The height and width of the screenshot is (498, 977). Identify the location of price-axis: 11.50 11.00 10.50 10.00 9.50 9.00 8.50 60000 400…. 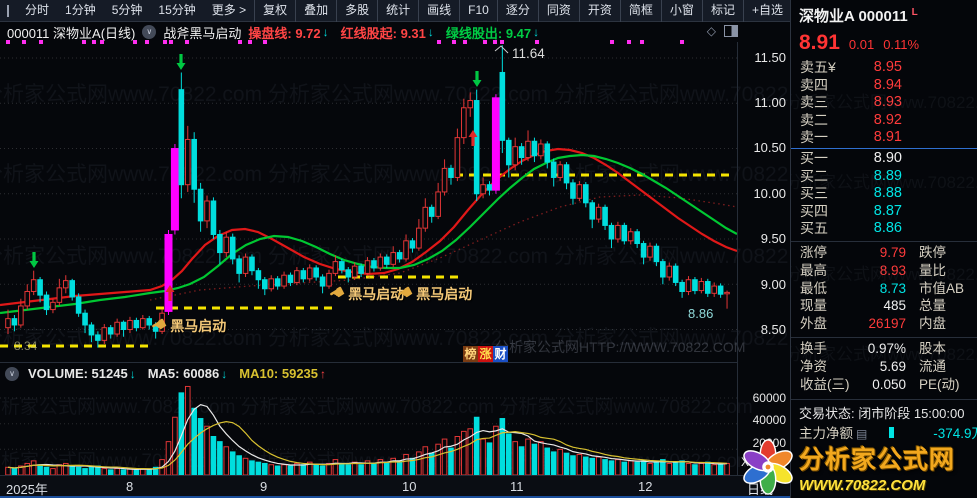
(764, 258).